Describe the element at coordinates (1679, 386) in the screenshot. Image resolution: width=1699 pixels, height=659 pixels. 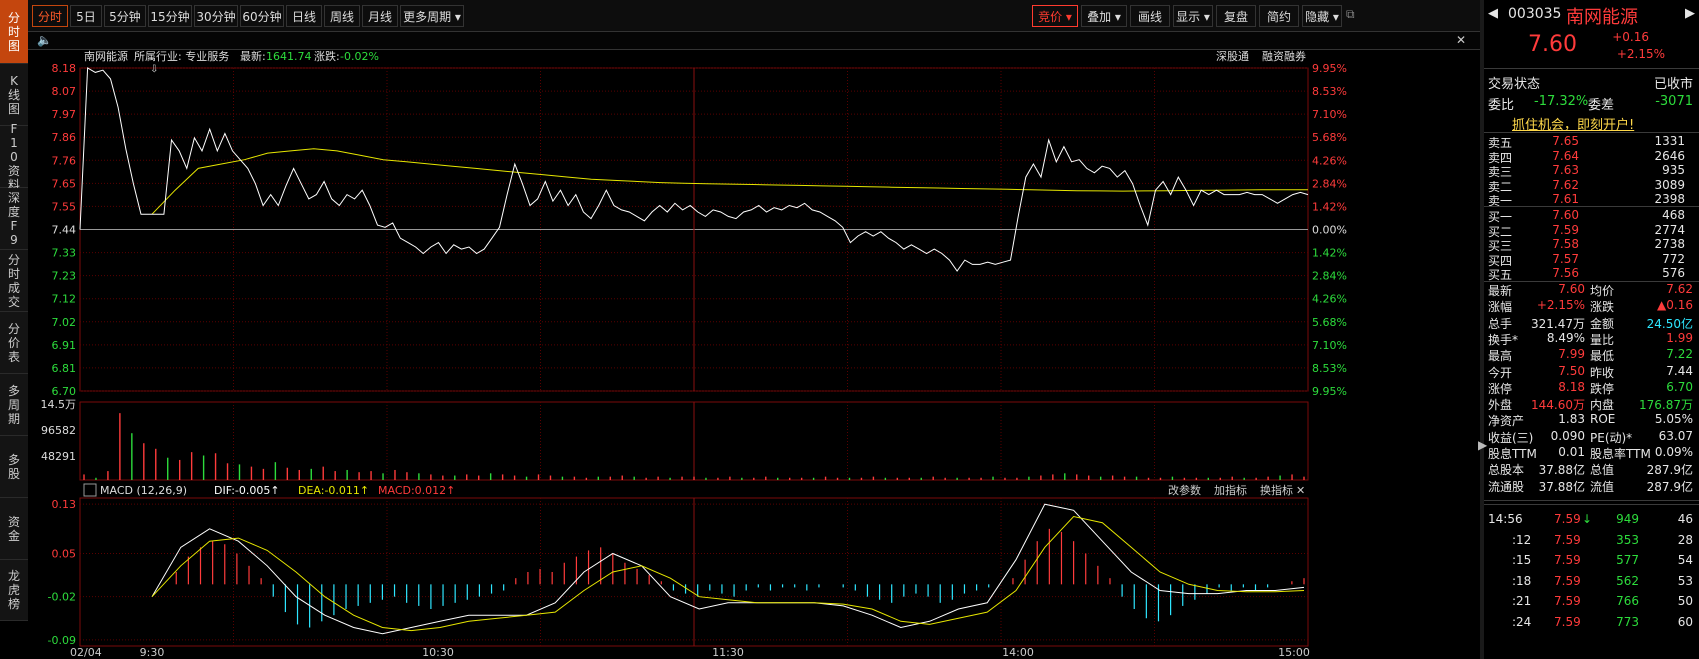
I see `stat-value: 6.70` at that location.